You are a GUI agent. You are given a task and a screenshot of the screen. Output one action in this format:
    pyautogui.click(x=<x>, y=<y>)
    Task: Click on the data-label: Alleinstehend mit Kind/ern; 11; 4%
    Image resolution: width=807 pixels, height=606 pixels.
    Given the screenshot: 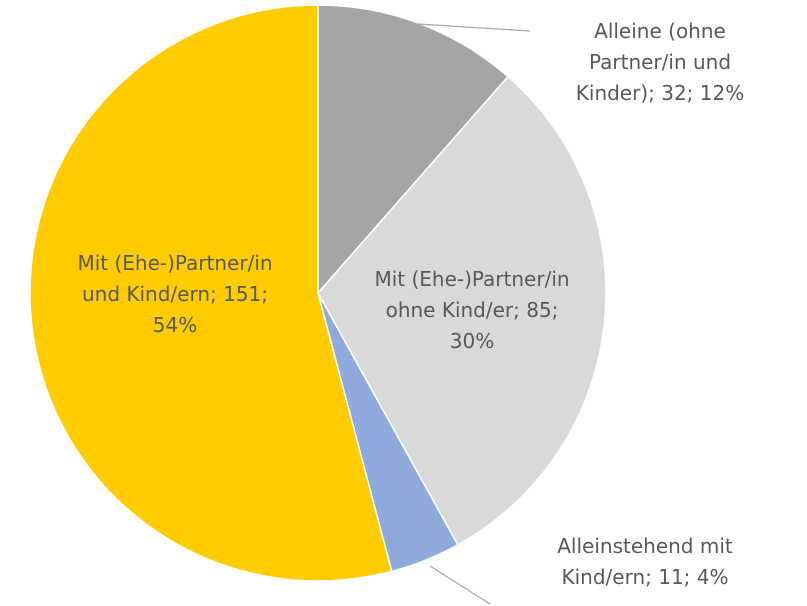 What is the action you would take?
    pyautogui.click(x=645, y=561)
    